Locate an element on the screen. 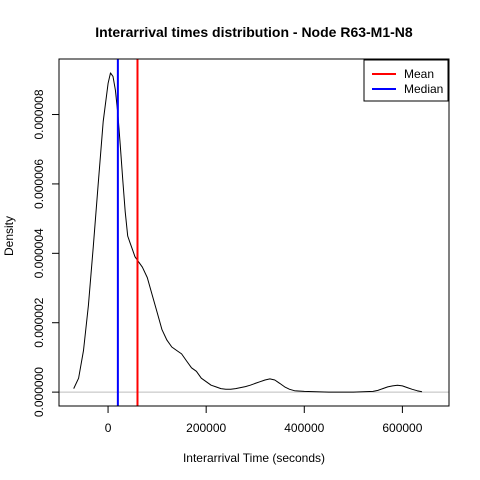 The width and height of the screenshot is (480, 480). x-tick-label: 200000 is located at coordinates (206, 428).